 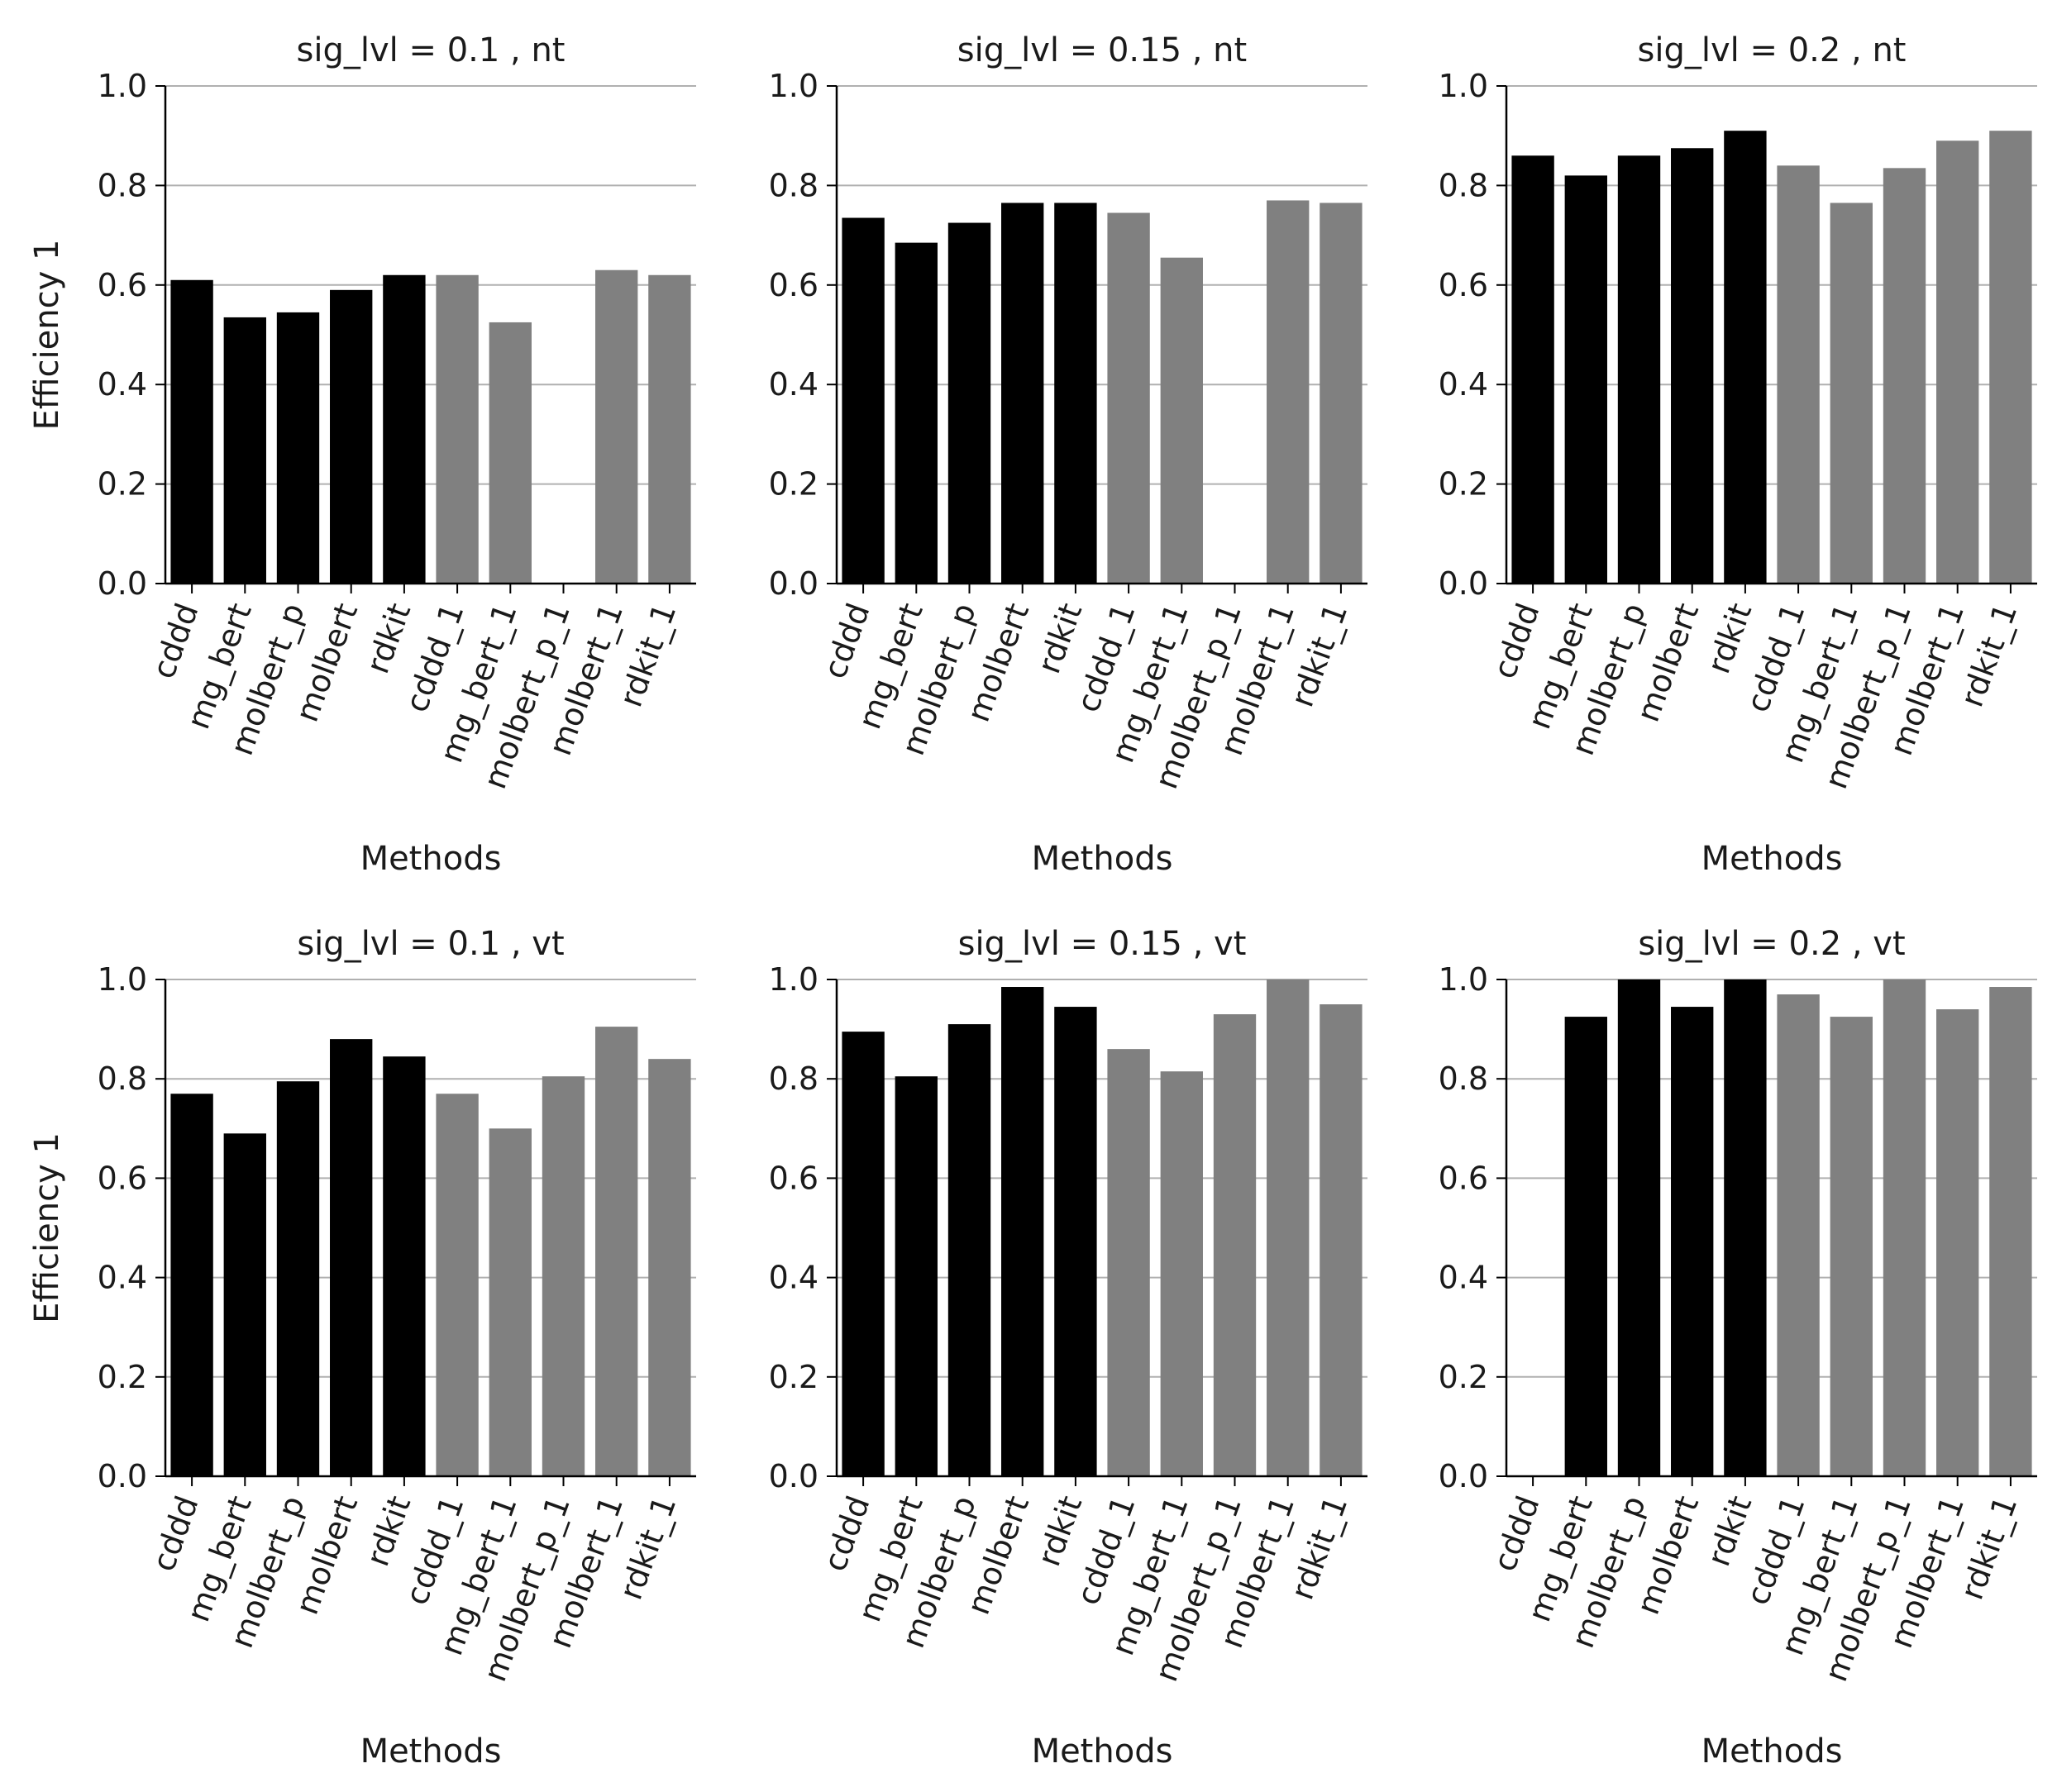 I want to click on chart-title: sig_lvl = 0.1 , nt, so click(x=431, y=50).